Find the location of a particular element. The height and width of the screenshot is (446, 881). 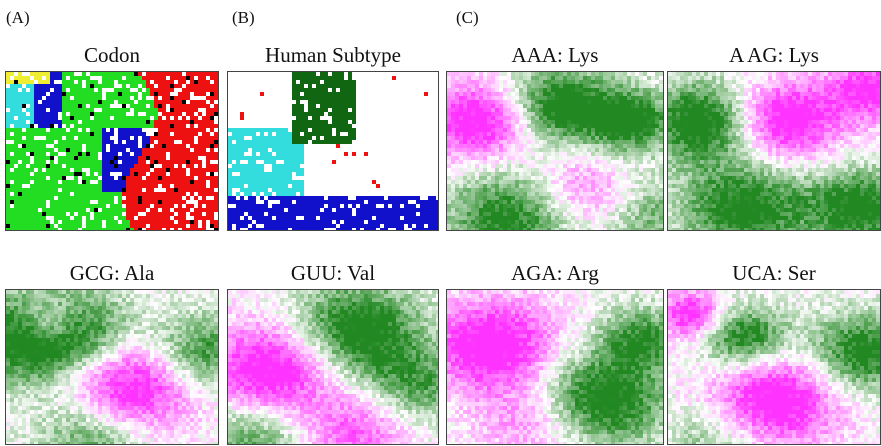

heatmap-aga-arg is located at coordinates (555, 367).